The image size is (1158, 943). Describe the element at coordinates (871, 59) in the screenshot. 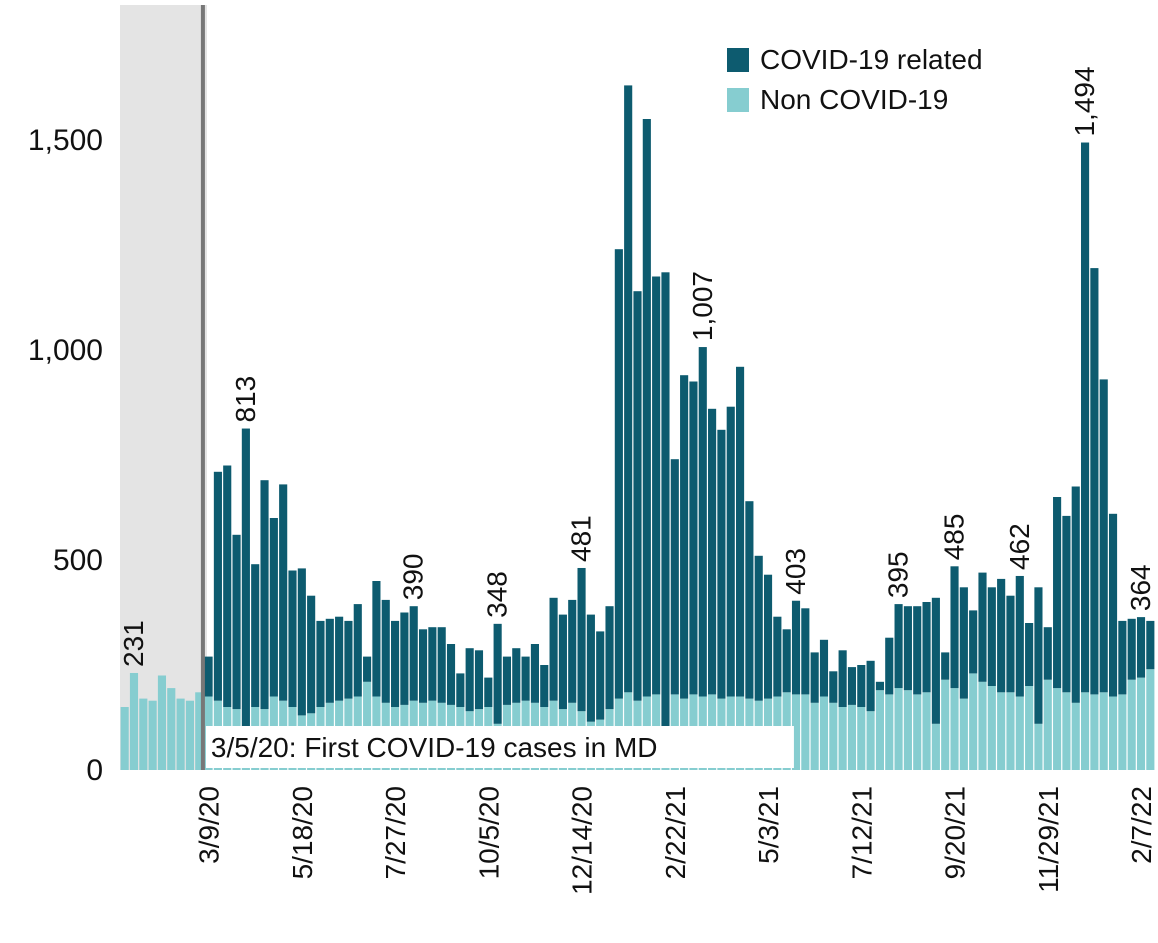

I see `legend-label: COVID-19 related` at that location.